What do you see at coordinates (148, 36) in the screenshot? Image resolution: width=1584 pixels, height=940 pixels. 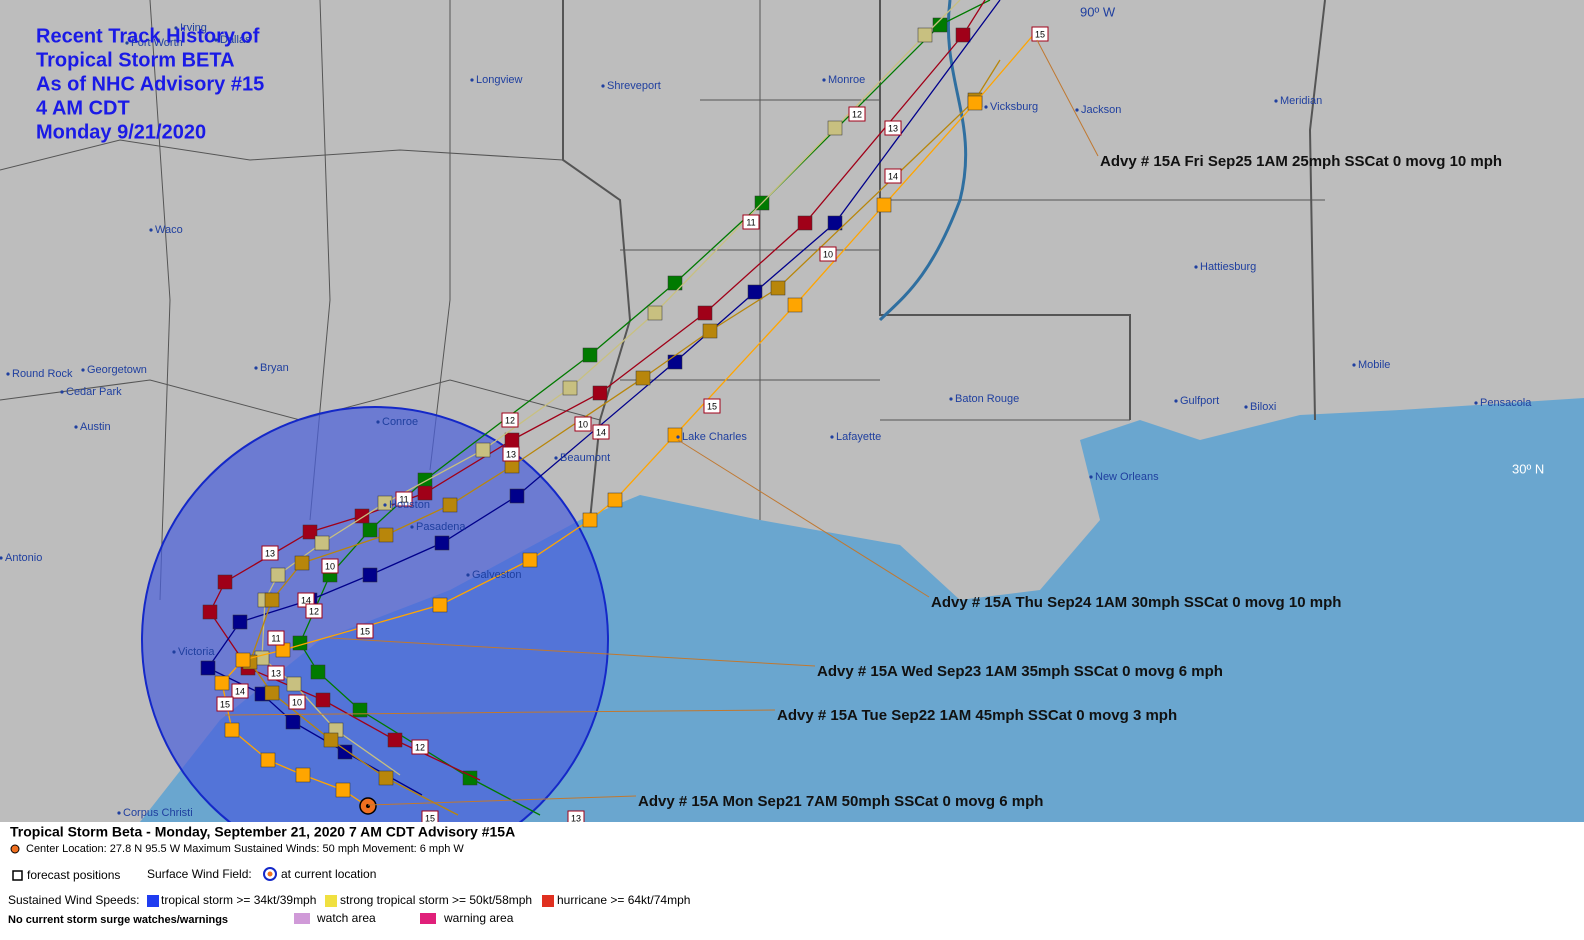 I see `title-line: Recent Track History of` at bounding box center [148, 36].